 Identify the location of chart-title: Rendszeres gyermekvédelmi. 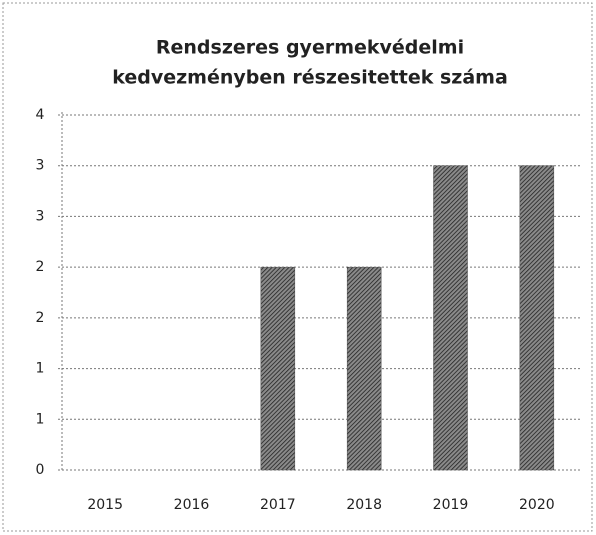
(310, 48).